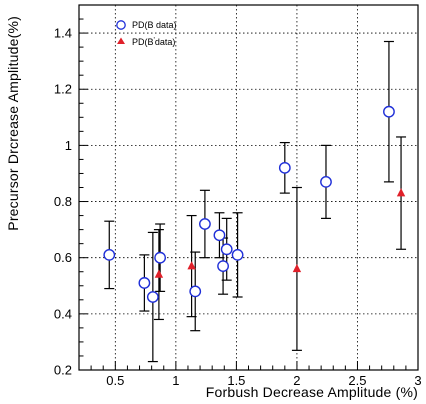 The height and width of the screenshot is (404, 426). Describe the element at coordinates (357, 380) in the screenshot. I see `x-tick-label: 2.5` at that location.